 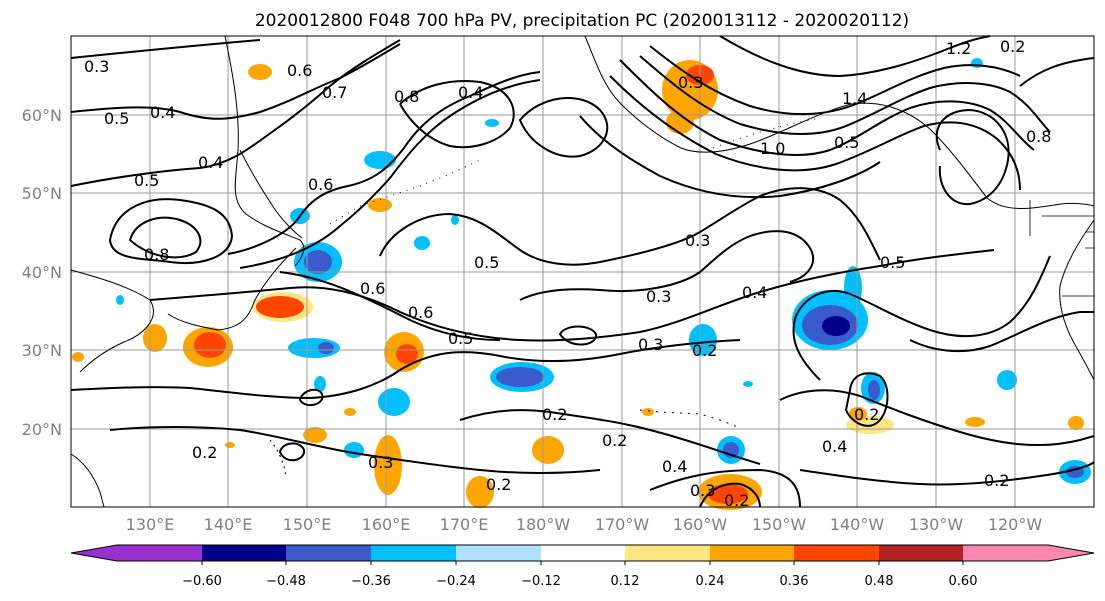 I want to click on colorbar-extend-high, so click(x=1071, y=553).